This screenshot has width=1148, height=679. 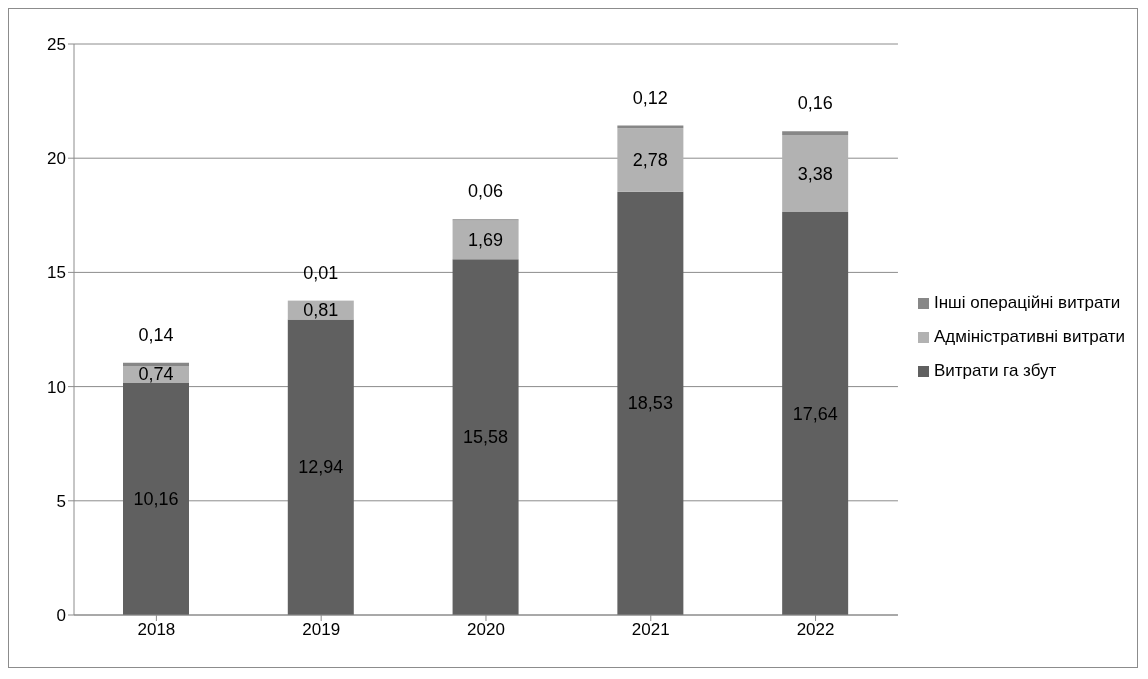 I want to click on data-label: 18,53, so click(x=650, y=403).